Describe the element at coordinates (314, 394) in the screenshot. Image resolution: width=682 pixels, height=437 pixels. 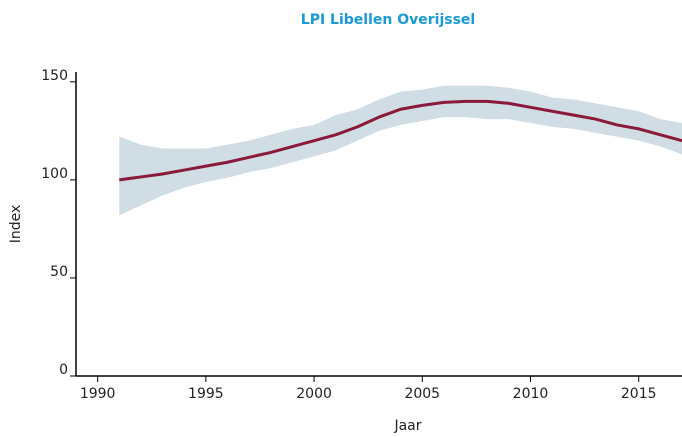
I see `x-tick-label: 2000` at that location.